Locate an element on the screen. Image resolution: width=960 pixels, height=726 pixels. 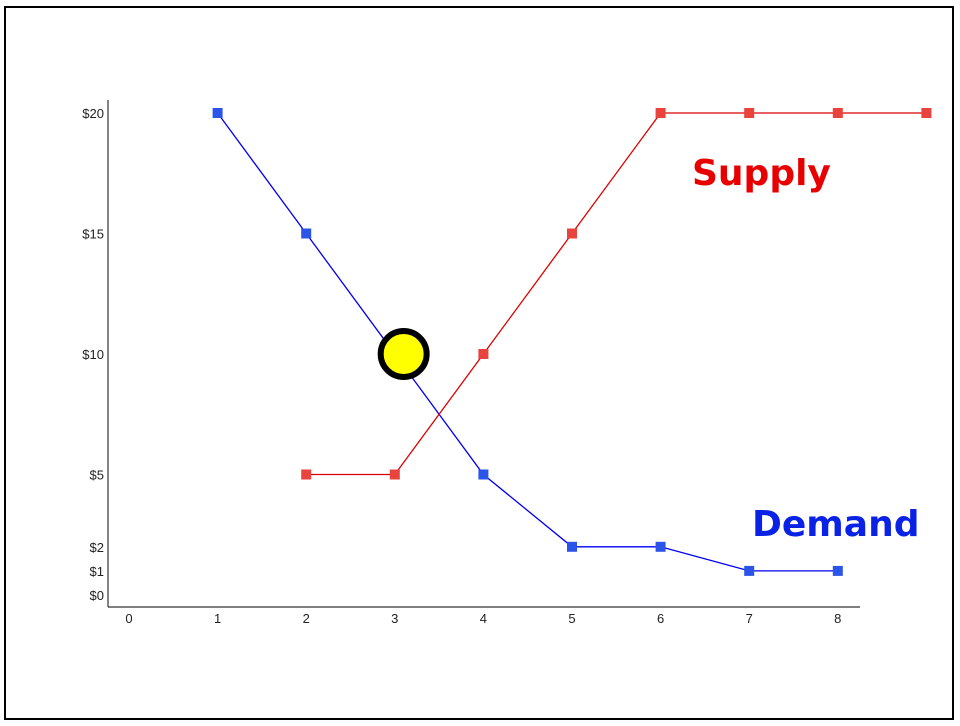
demand-label: Demand is located at coordinates (836, 524).